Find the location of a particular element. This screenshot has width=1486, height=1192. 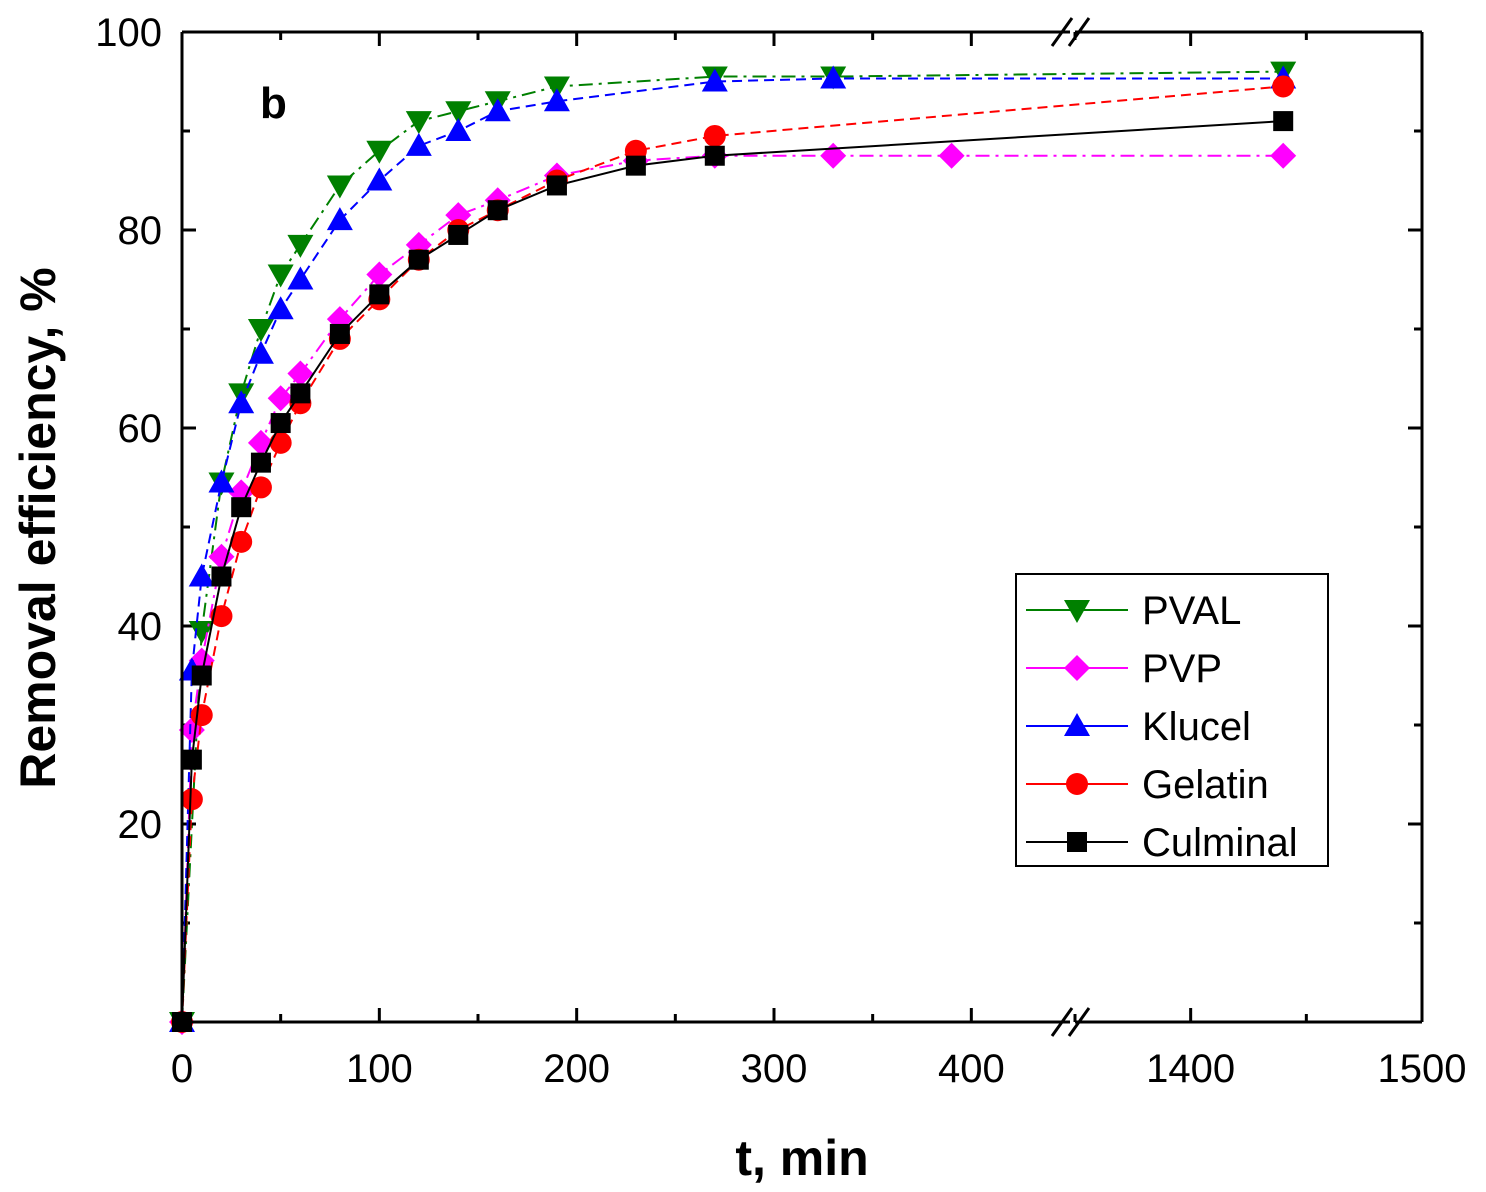

x-tick-label: 400 is located at coordinates (971, 1069).